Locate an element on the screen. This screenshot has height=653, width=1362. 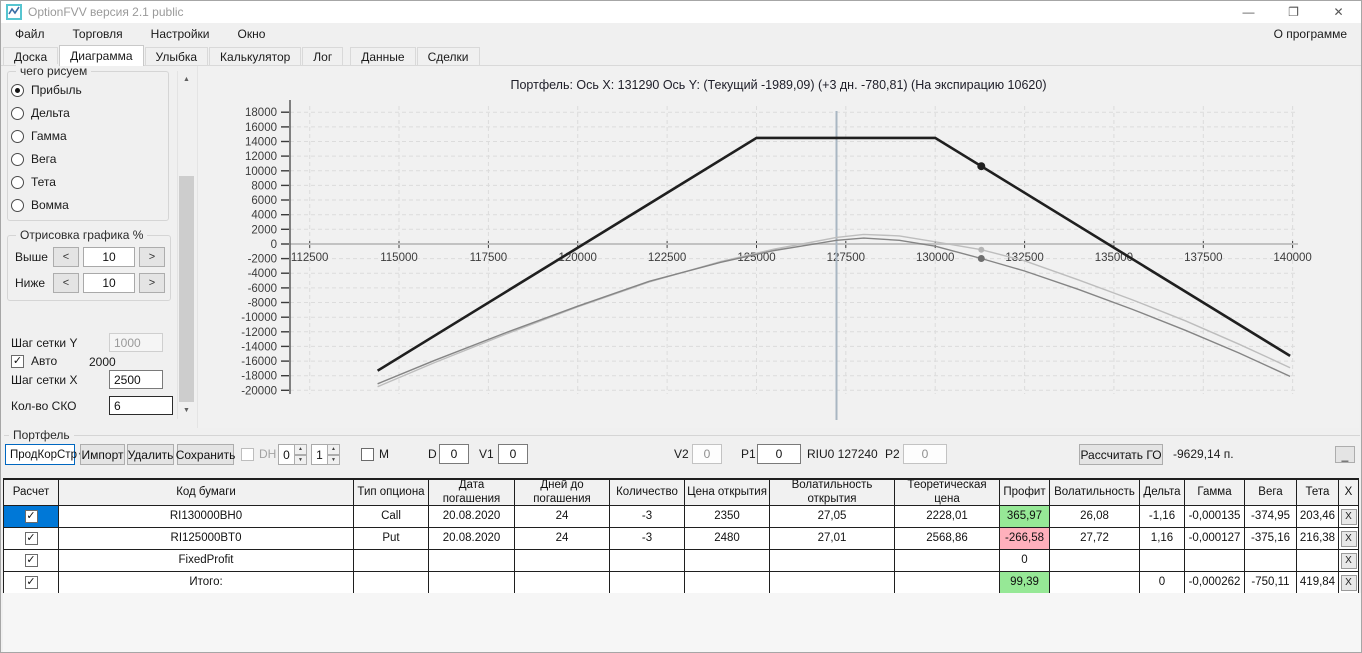
auto-checkbox: ✓ Авто is located at coordinates (34, 361).